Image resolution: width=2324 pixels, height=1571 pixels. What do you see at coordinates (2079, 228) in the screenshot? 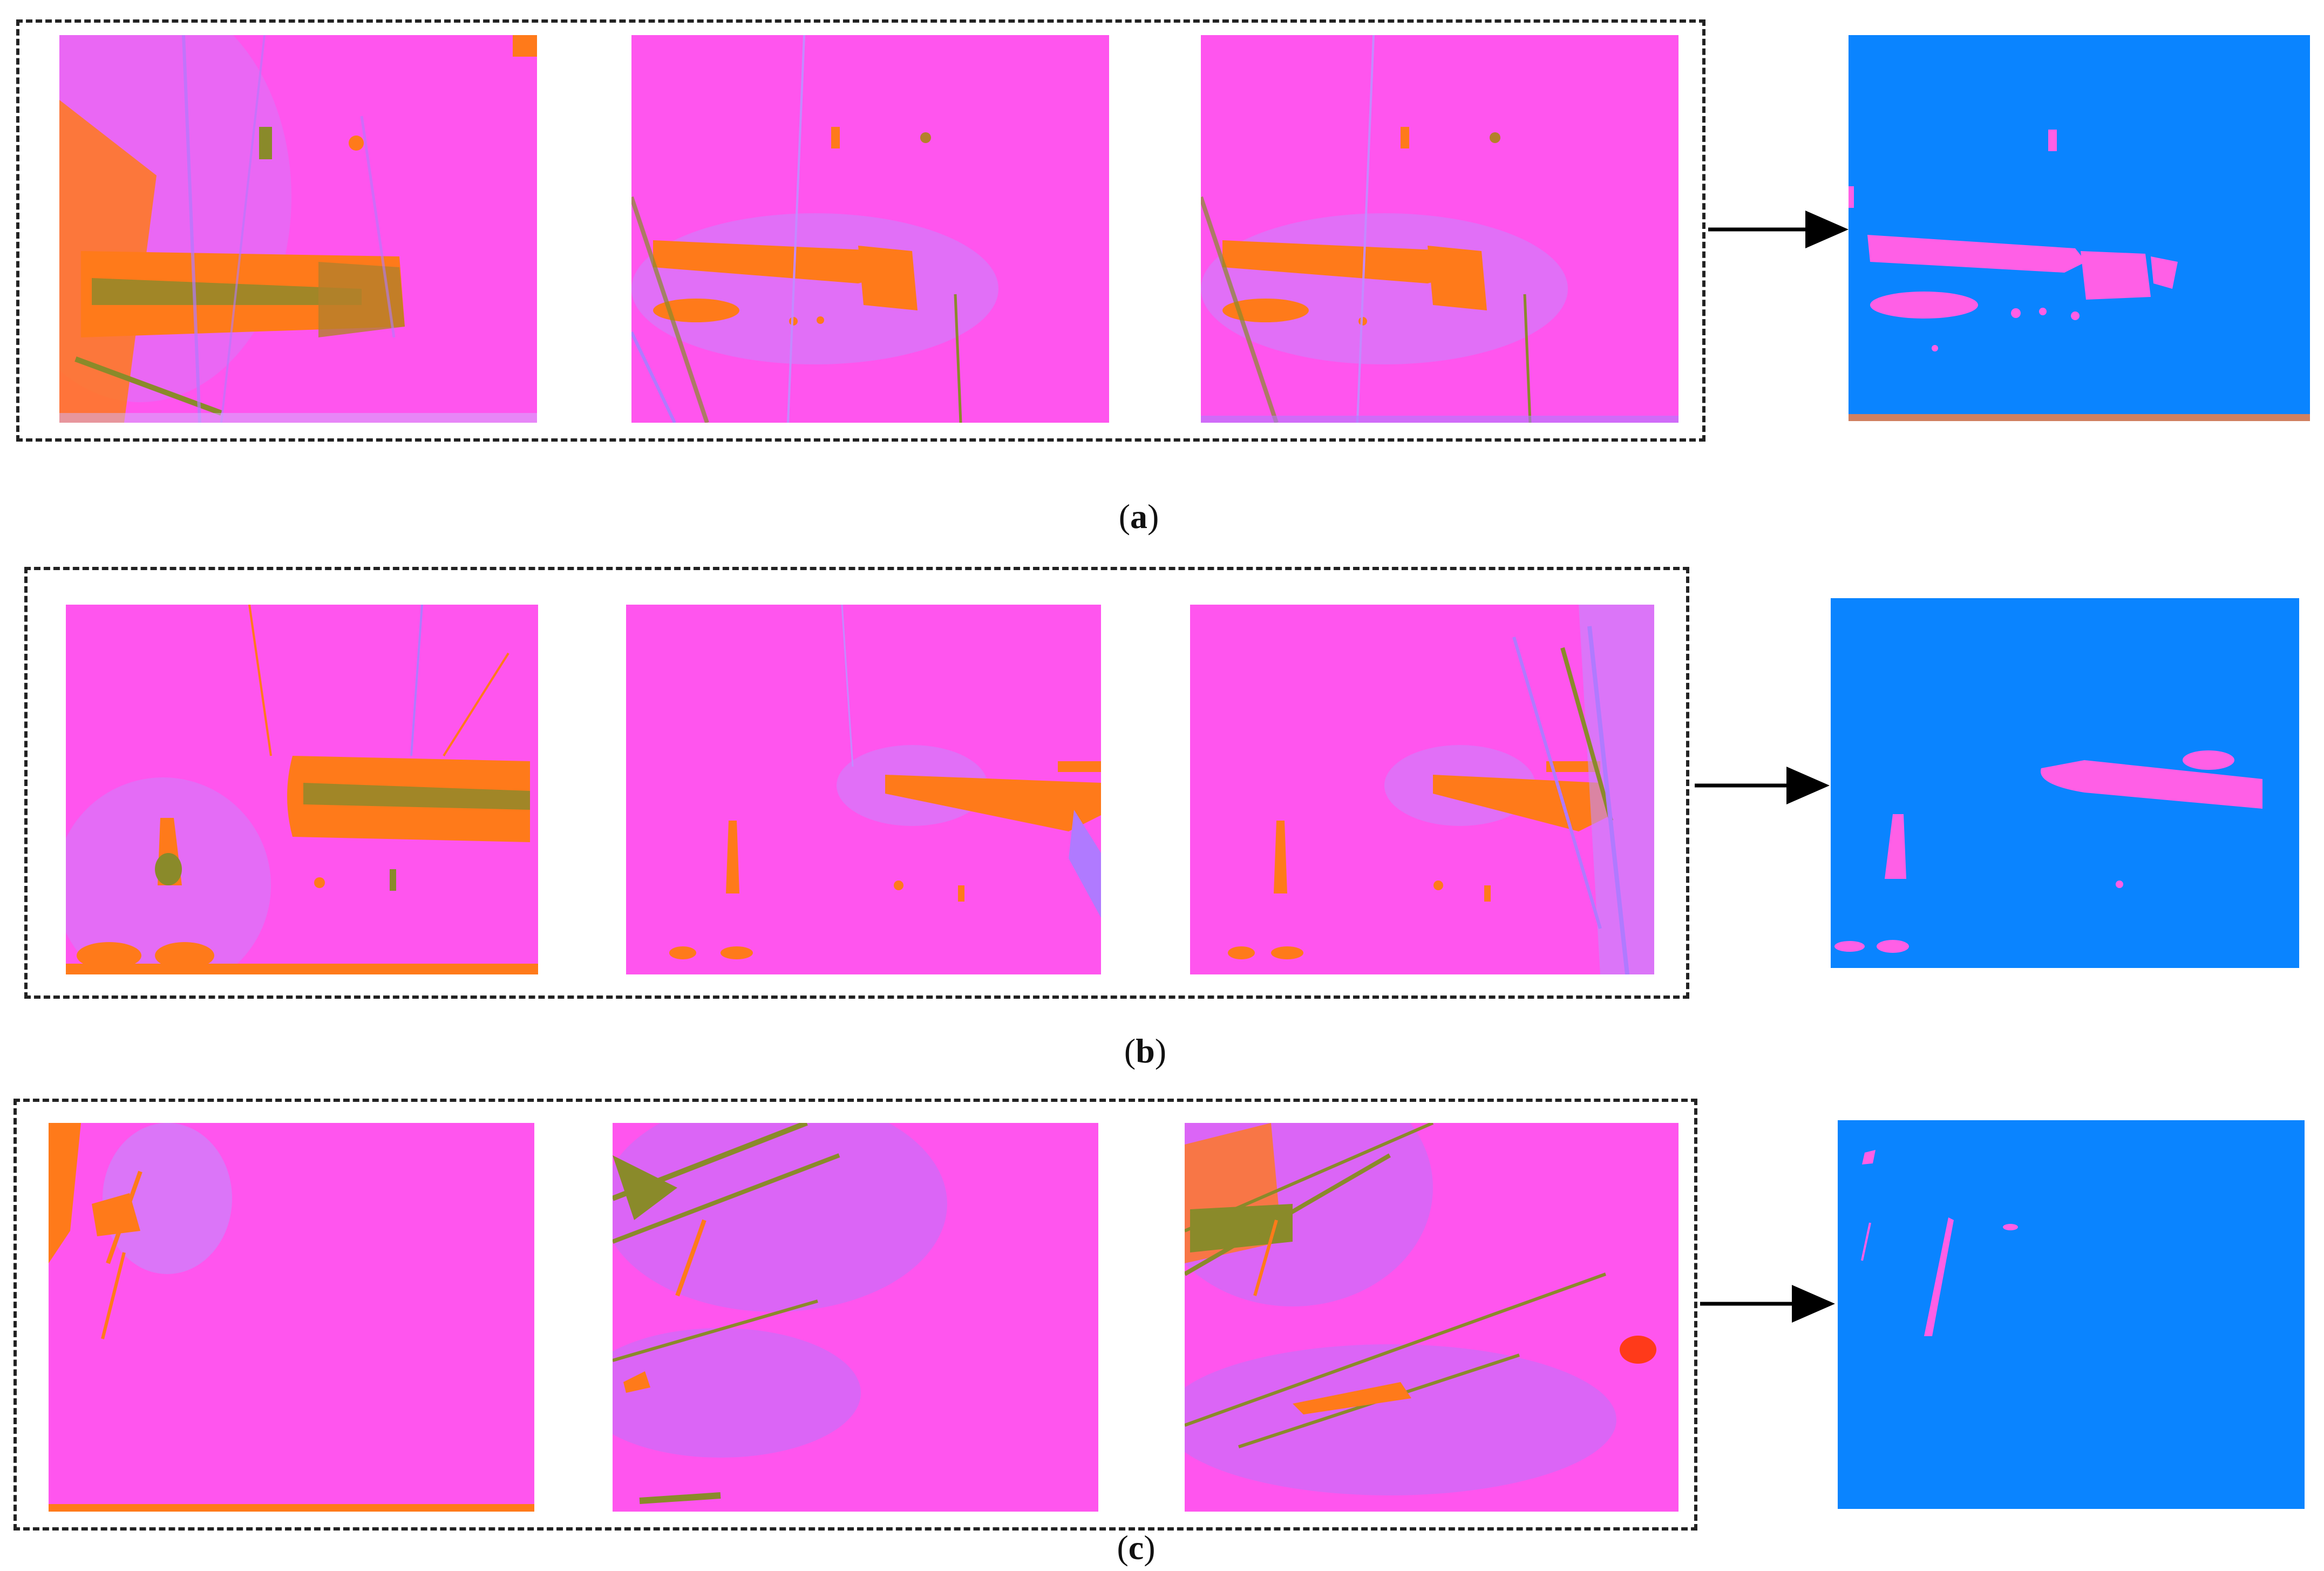
I see `mask-a` at bounding box center [2079, 228].